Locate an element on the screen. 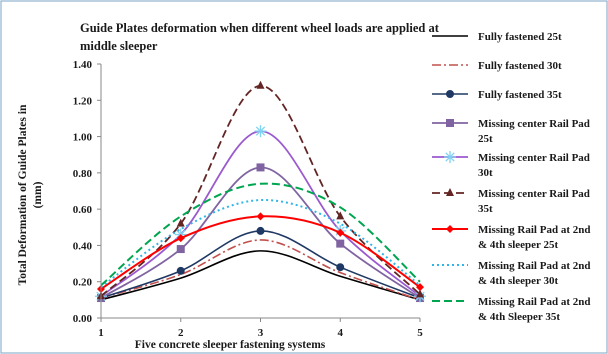  y-tick-label: 1.00 is located at coordinates (83, 138).